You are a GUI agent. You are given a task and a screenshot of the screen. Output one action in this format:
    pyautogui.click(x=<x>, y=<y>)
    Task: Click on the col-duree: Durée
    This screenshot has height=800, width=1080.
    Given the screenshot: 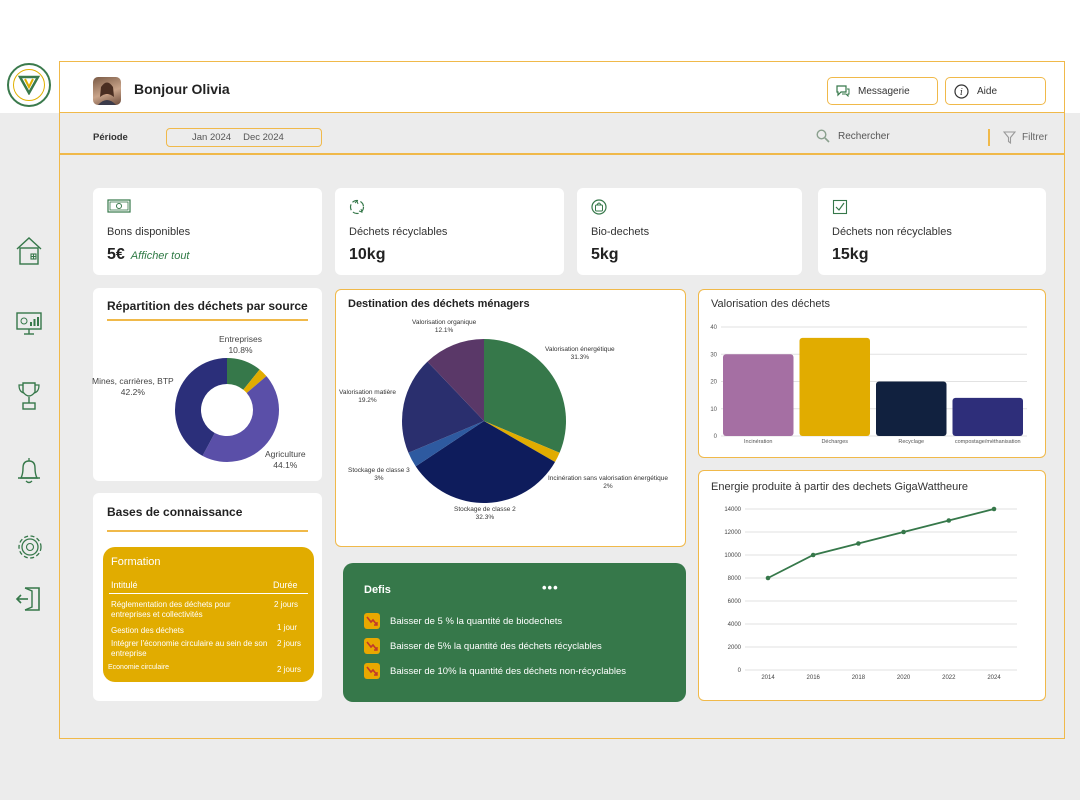 What is the action you would take?
    pyautogui.click(x=285, y=585)
    